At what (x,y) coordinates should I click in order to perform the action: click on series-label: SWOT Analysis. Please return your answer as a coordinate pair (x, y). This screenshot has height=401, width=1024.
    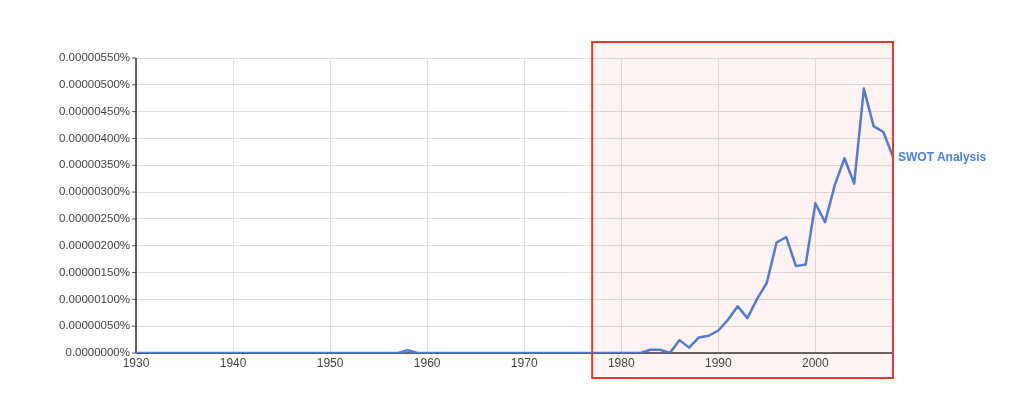
    Looking at the image, I should click on (942, 157).